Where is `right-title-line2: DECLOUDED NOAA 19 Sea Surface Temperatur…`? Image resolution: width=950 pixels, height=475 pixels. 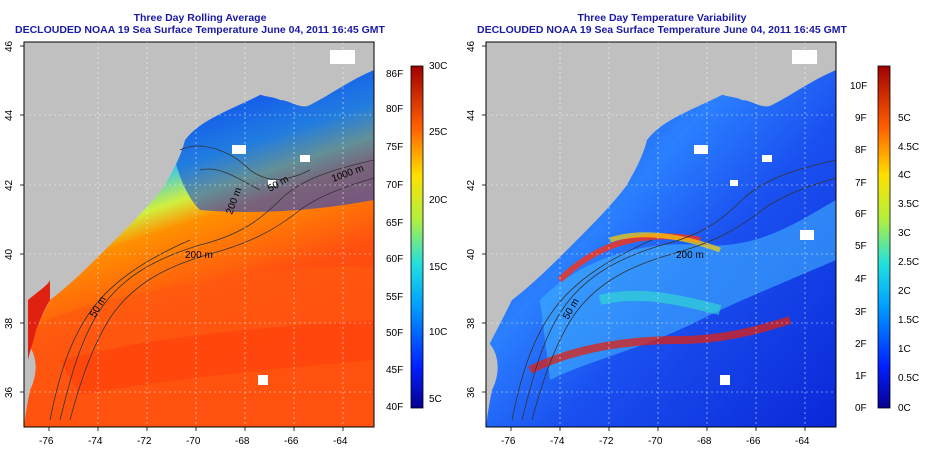 right-title-line2: DECLOUDED NOAA 19 Sea Surface Temperatur… is located at coordinates (662, 30).